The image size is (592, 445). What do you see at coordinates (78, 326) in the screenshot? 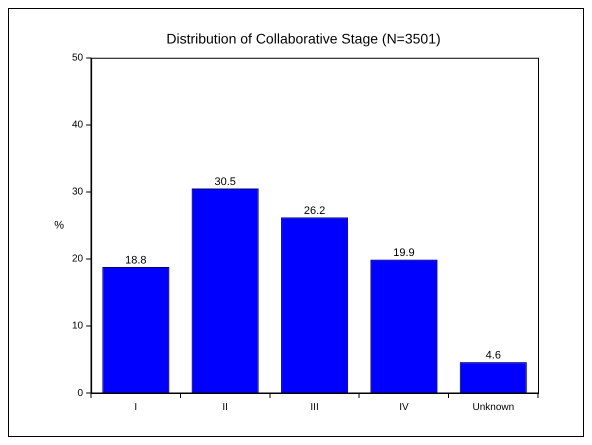
I see `y-tick-label: 10` at bounding box center [78, 326].